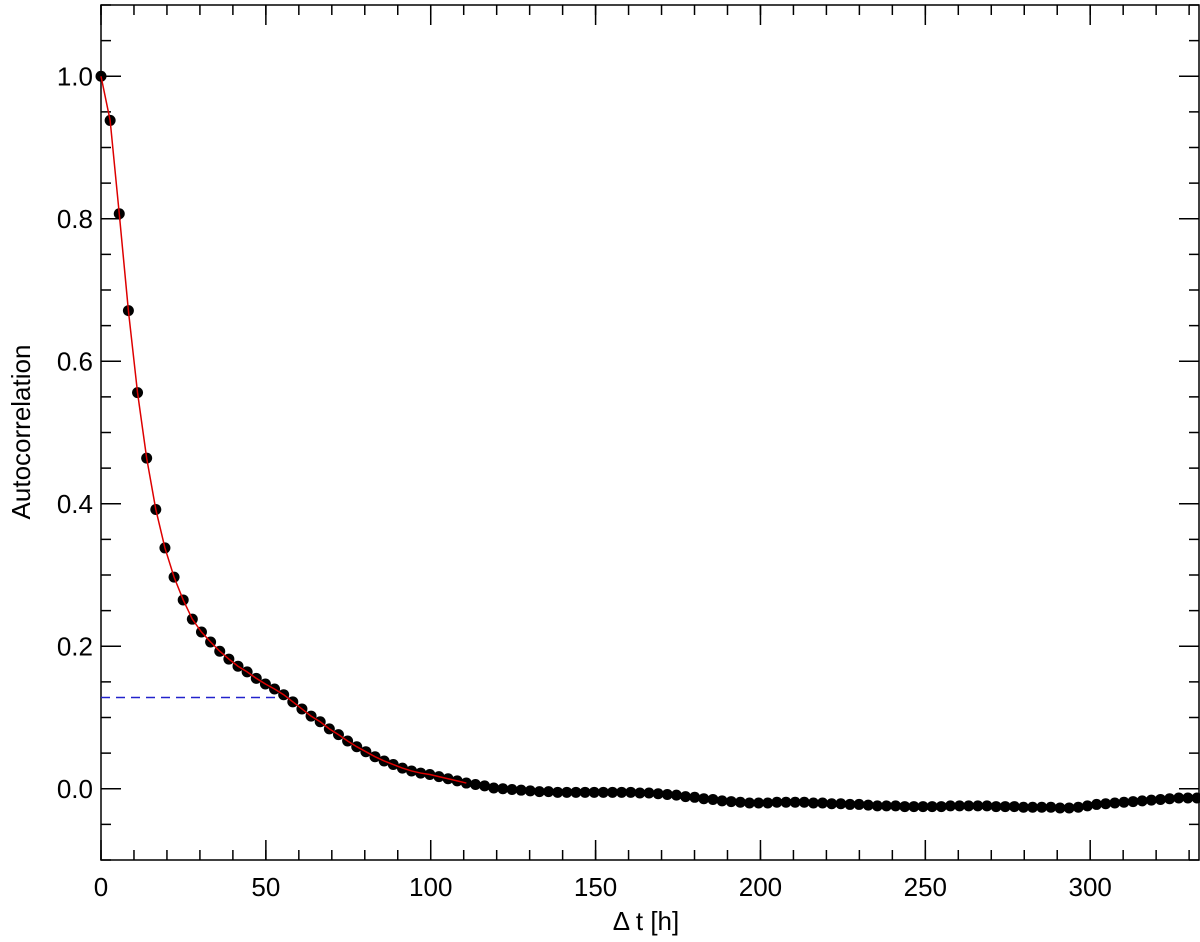 The height and width of the screenshot is (942, 1200). What do you see at coordinates (1089, 887) in the screenshot?
I see `x-tick-label: 300` at bounding box center [1089, 887].